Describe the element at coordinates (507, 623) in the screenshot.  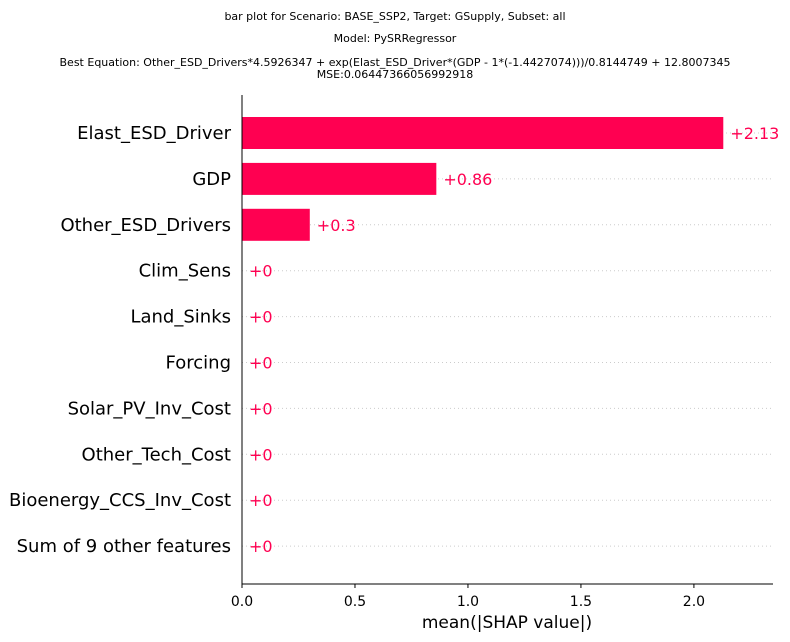
I see `x-axis-label: mean(|SHAP value|)` at that location.